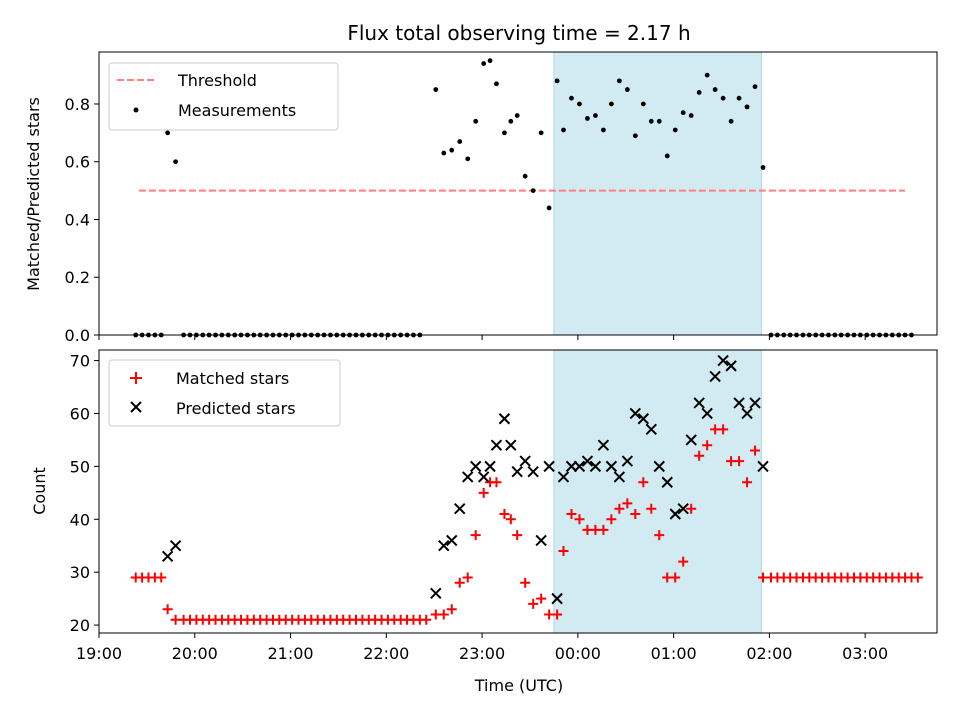 Image resolution: width=960 pixels, height=724 pixels. I want to click on x-tick-label: 22:00, so click(386, 653).